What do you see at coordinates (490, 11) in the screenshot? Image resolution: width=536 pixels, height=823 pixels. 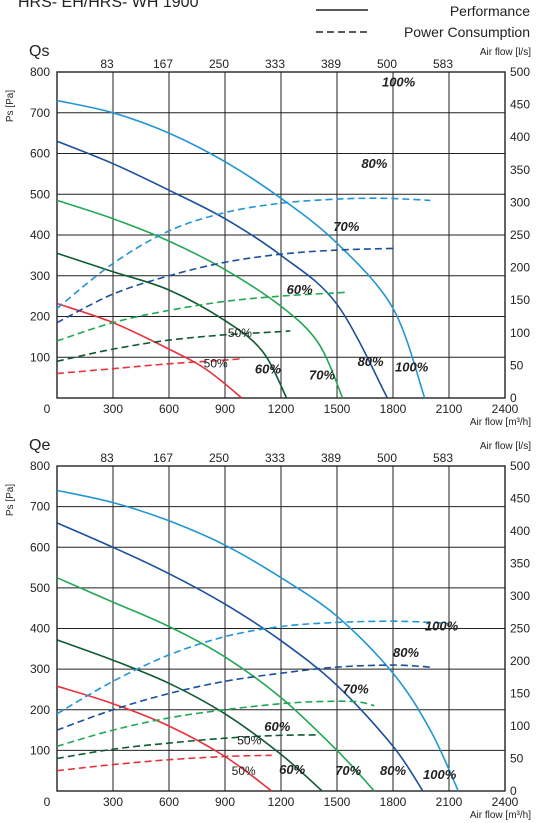 I see `legend-performance-label: Performance` at bounding box center [490, 11].